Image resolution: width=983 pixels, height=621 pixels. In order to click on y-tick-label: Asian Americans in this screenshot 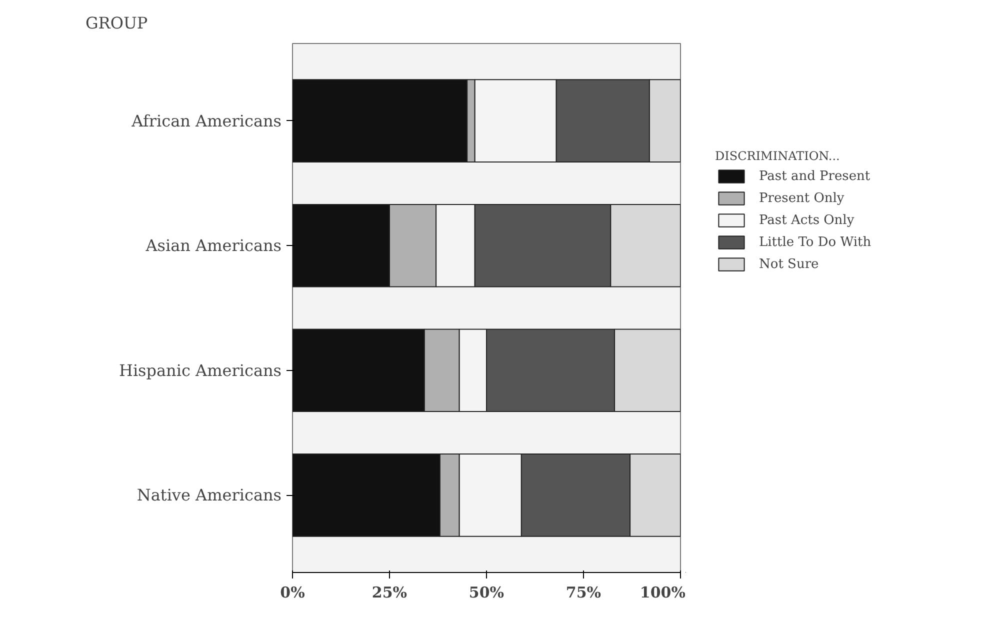, I will do `click(213, 246)`.